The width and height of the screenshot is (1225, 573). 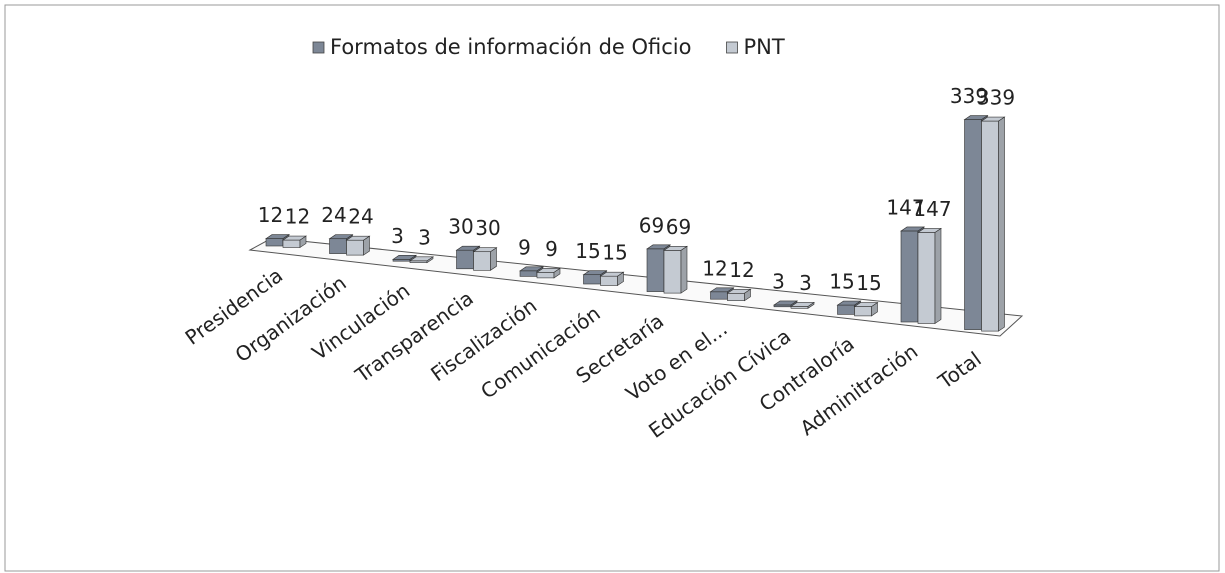 What do you see at coordinates (959, 370) in the screenshot?
I see `x-tick-label: Total` at bounding box center [959, 370].